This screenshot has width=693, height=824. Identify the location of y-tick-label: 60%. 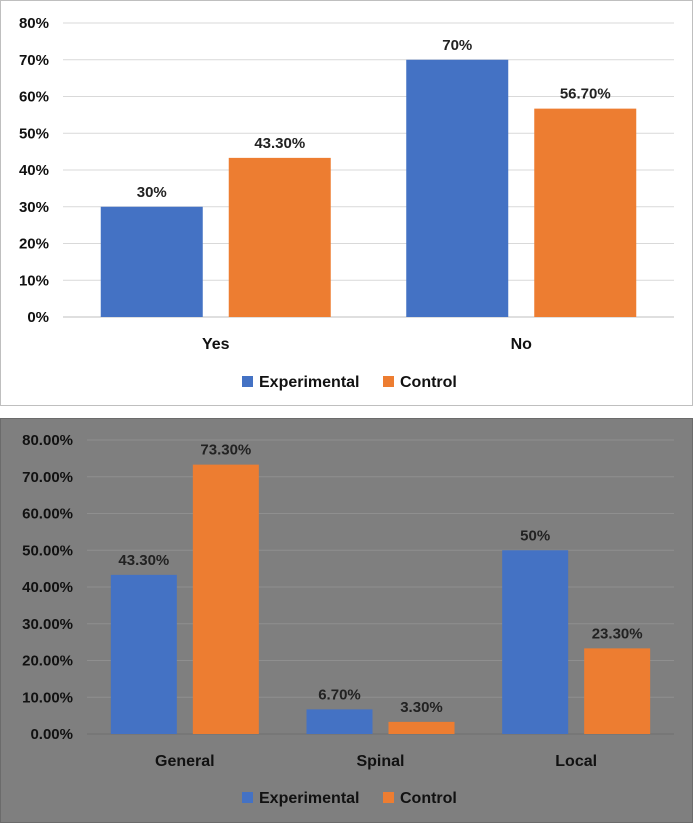
(34, 97).